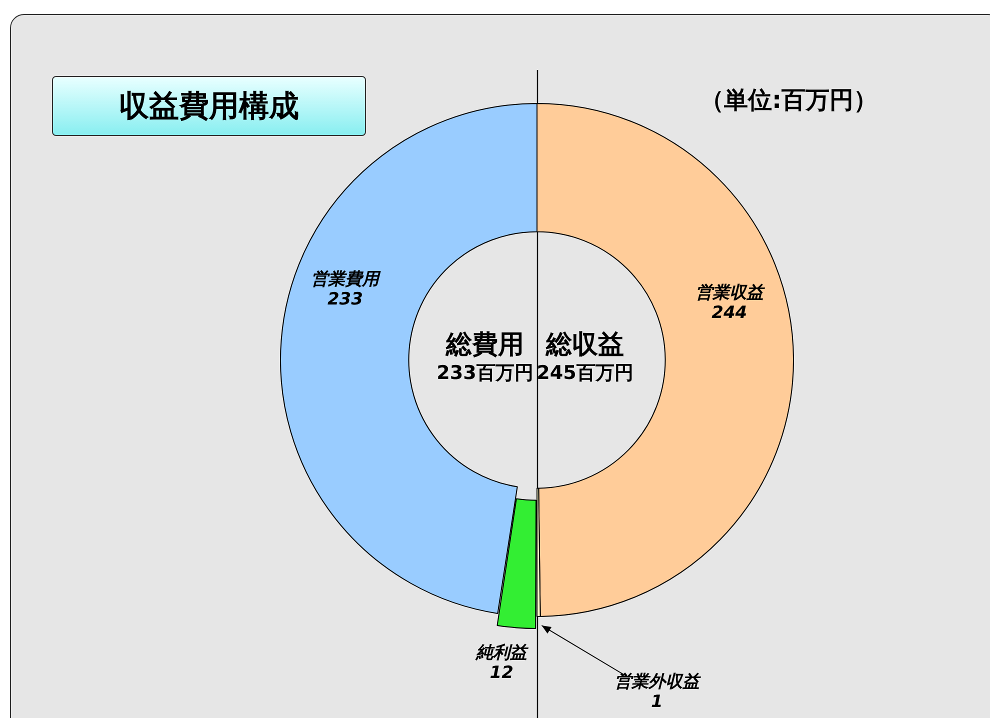  I want to click on data-label: 233, so click(345, 300).